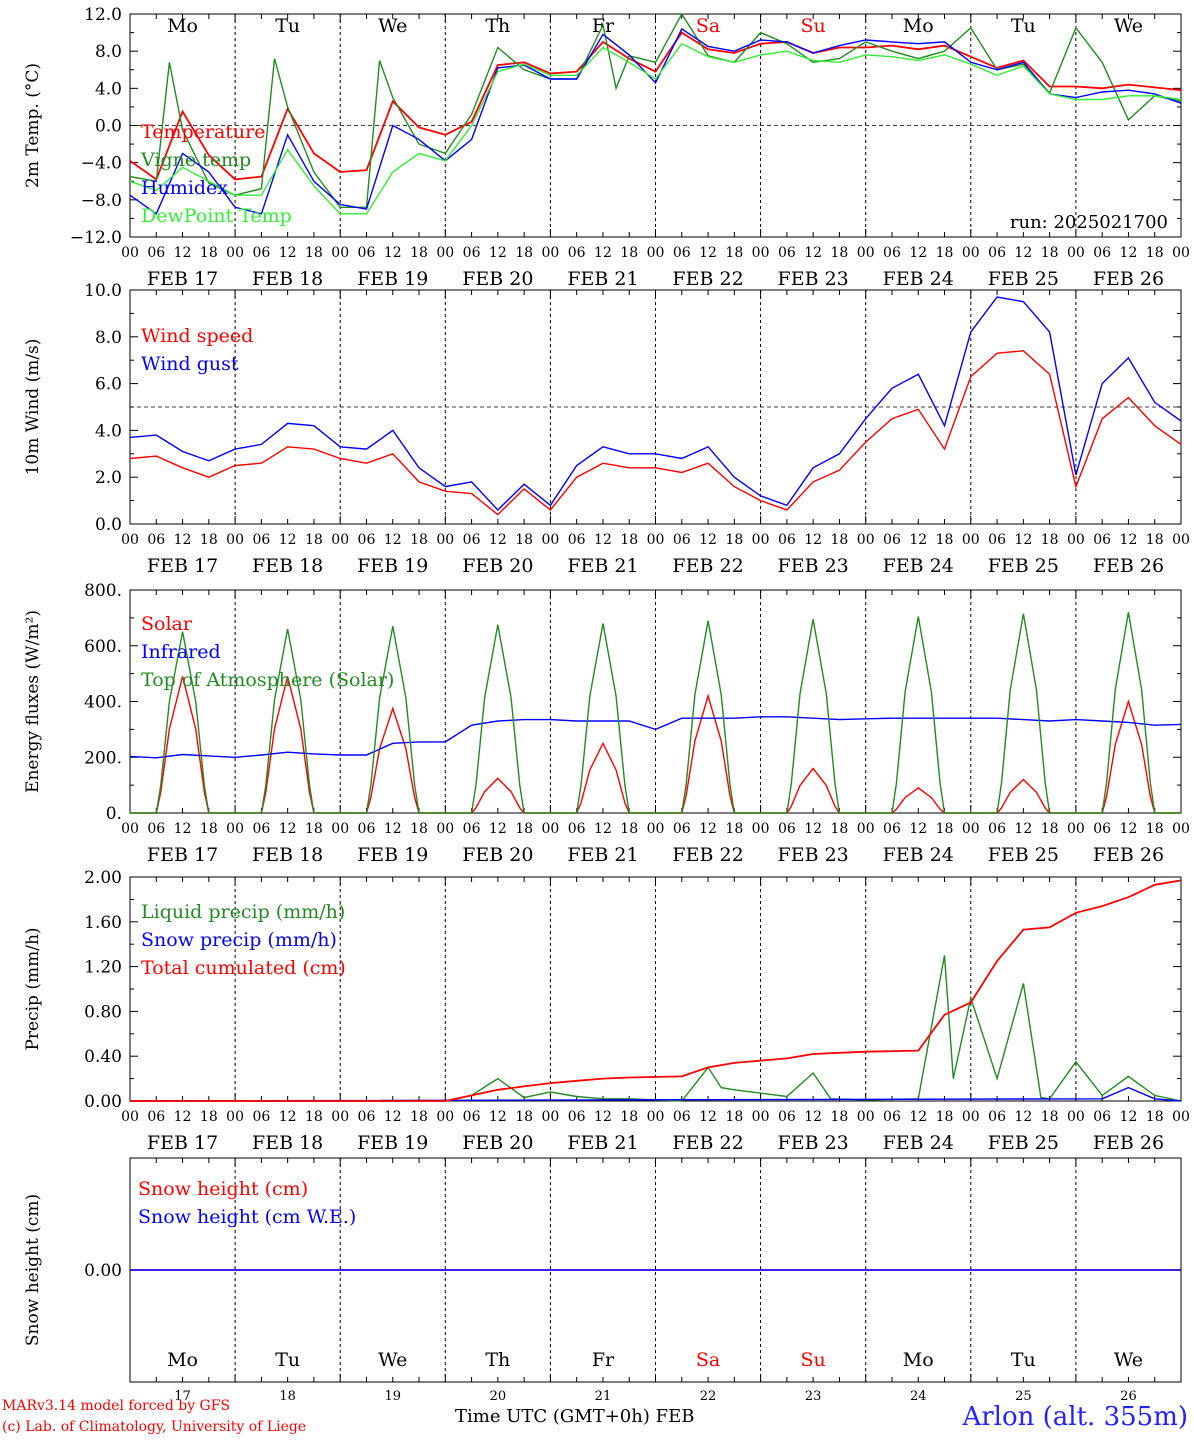 The height and width of the screenshot is (1440, 1194). I want to click on y-tick-label: 0.80, so click(103, 1012).